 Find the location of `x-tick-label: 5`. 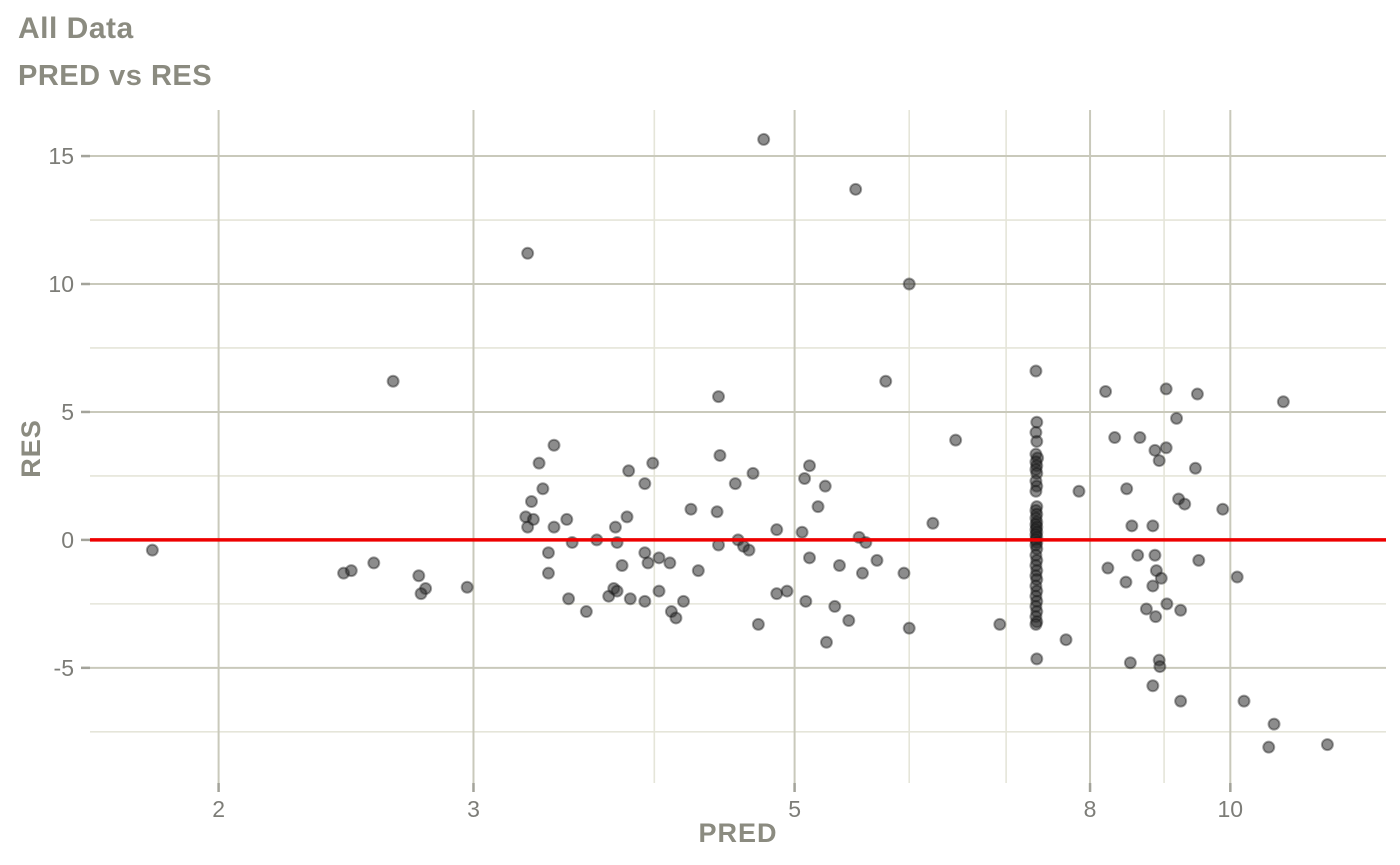

x-tick-label: 5 is located at coordinates (794, 809).